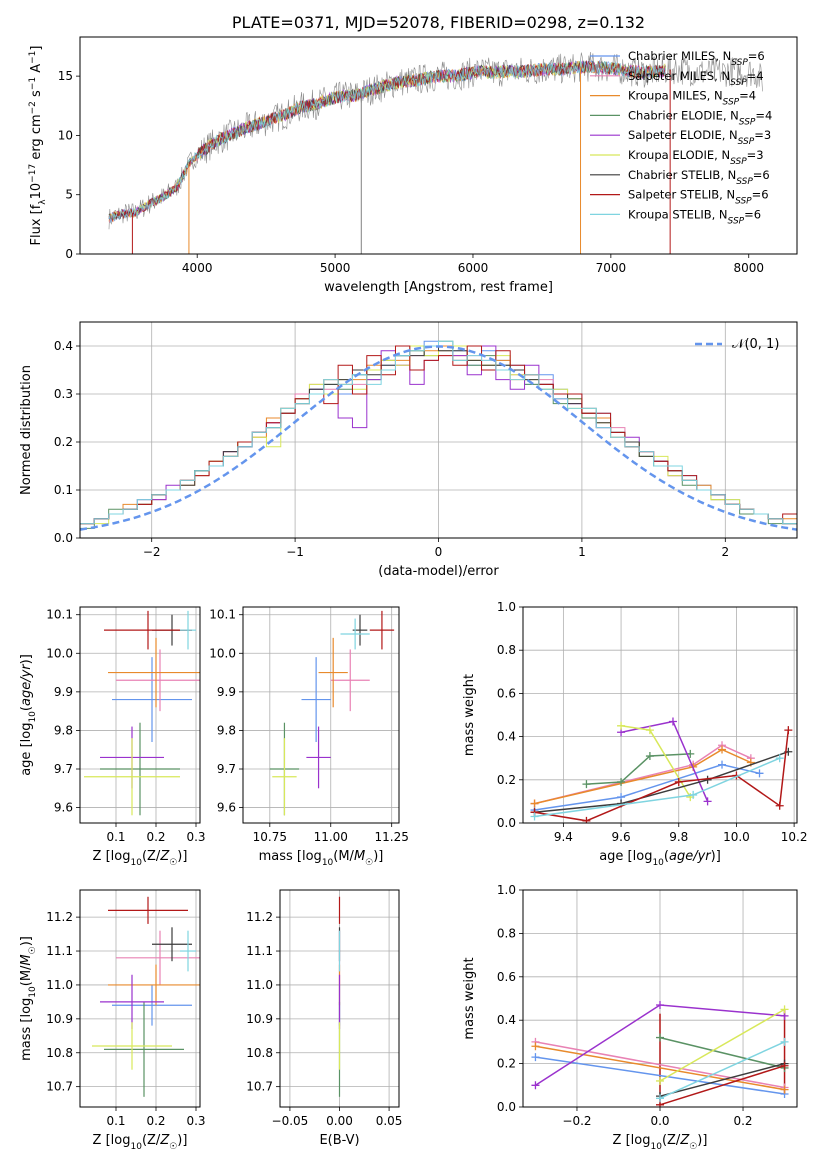 This screenshot has height=1170, width=819. What do you see at coordinates (331, 837) in the screenshot?
I see `x-tick-label: 11.00` at bounding box center [331, 837].